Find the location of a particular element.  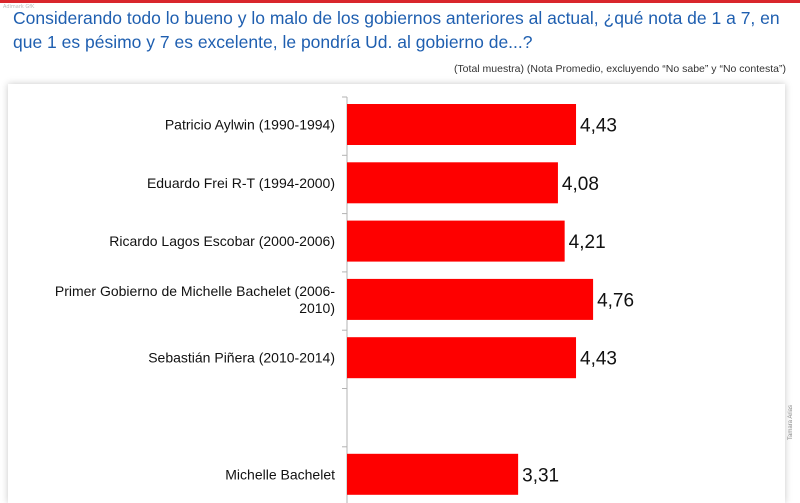

category-label: Michelle Bachelet is located at coordinates (280, 474).